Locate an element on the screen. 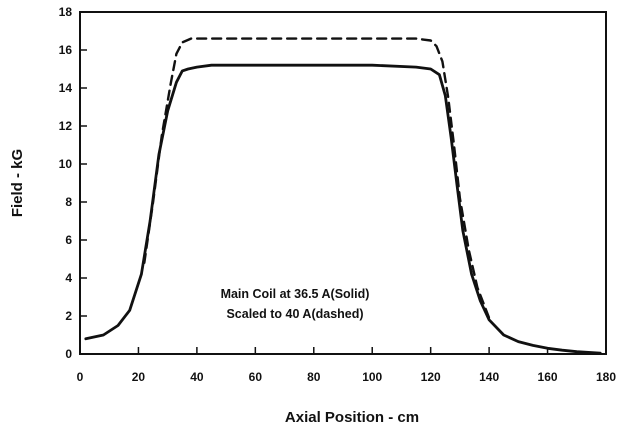  y-tick-label: 6 is located at coordinates (68, 240).